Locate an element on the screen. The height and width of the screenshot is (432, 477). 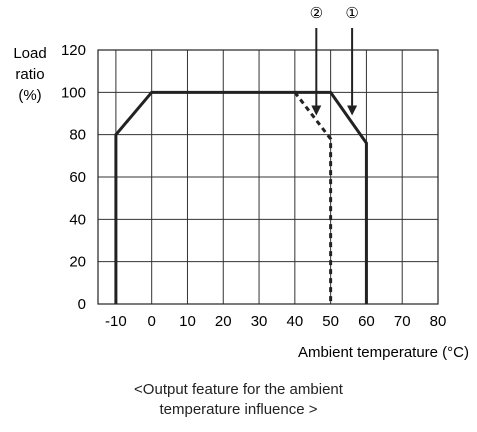
caption-line-1: <Output feature for the ambient is located at coordinates (238, 389).